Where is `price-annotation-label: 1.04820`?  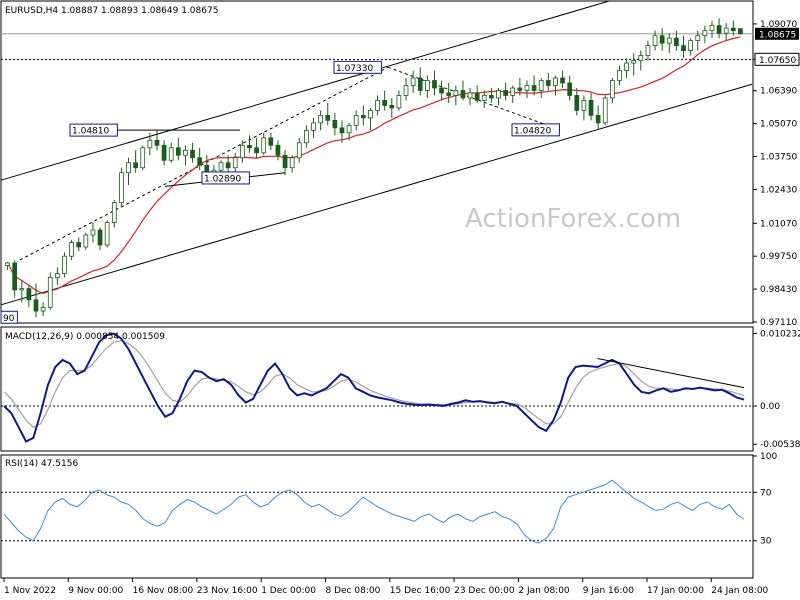 price-annotation-label: 1.04820 is located at coordinates (532, 131).